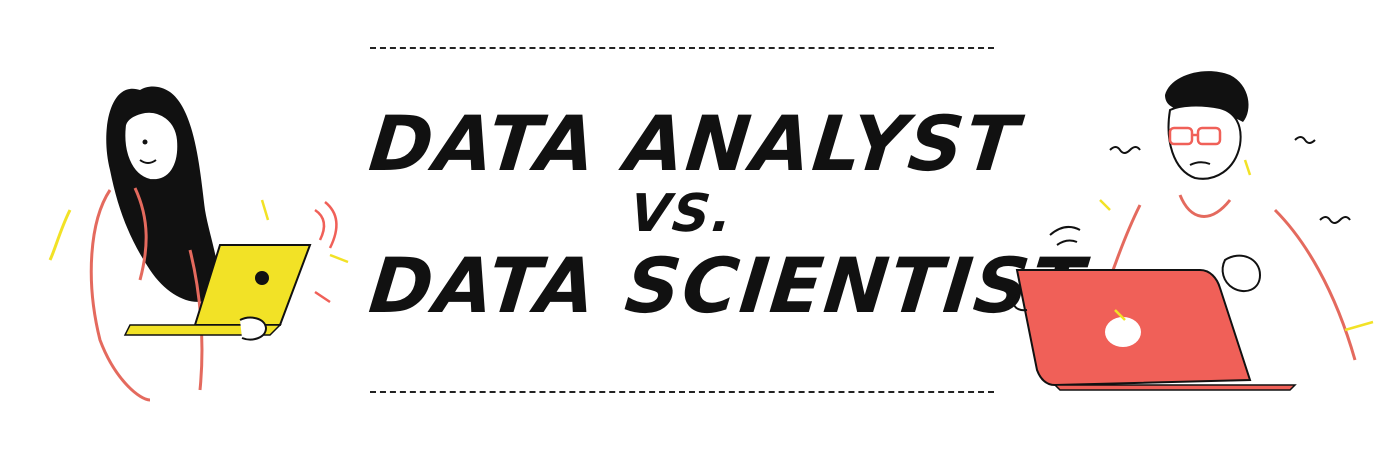 The height and width of the screenshot is (467, 1400). What do you see at coordinates (1247, 167) in the screenshot?
I see `spark-y2` at bounding box center [1247, 167].